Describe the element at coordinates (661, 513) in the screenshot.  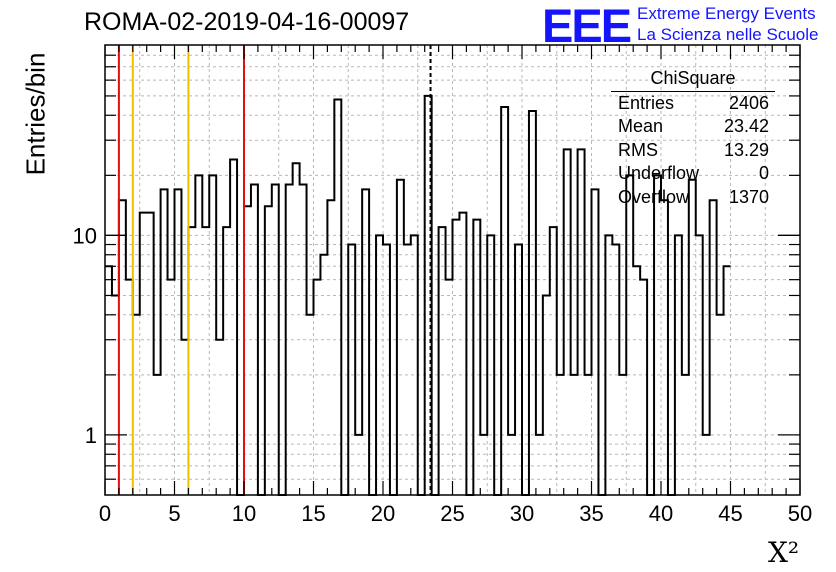
I see `x-tick-label: 40` at that location.